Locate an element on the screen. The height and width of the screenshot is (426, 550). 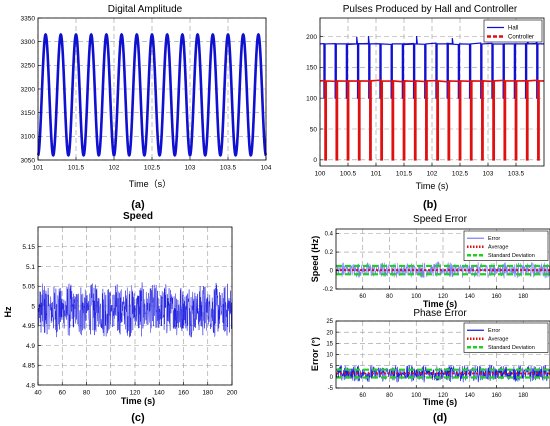
series-line-speed is located at coordinates (135, 310).